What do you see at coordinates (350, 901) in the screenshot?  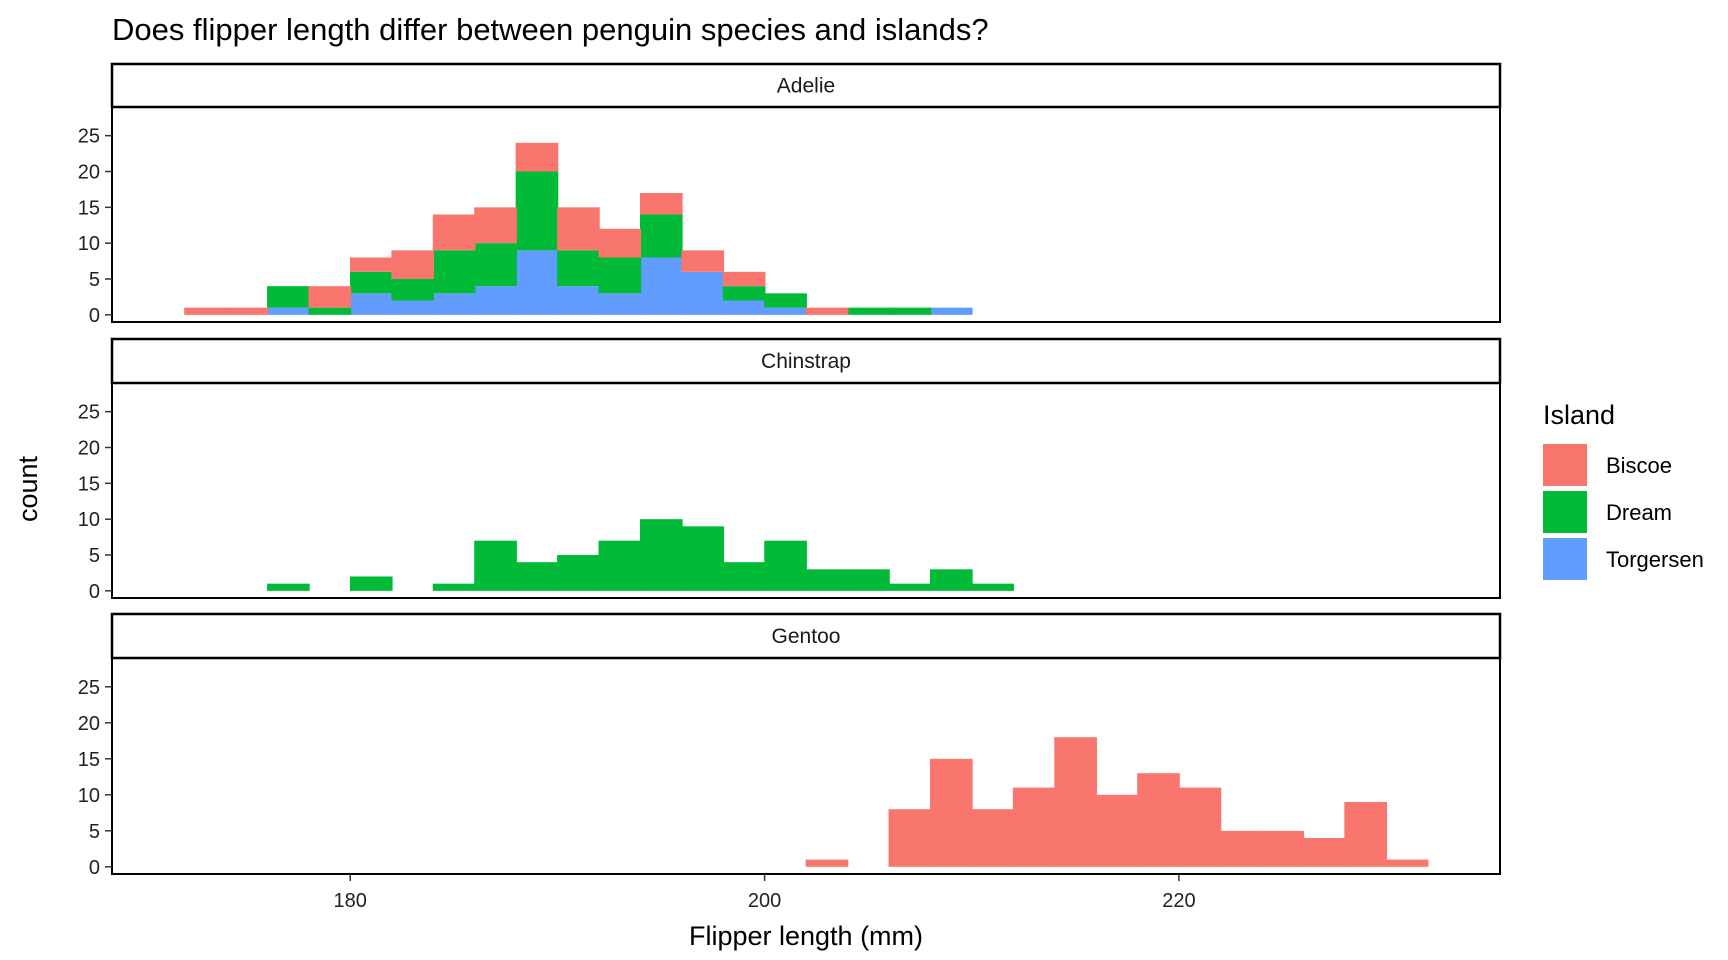 I see `x-tick-label: 180` at bounding box center [350, 901].